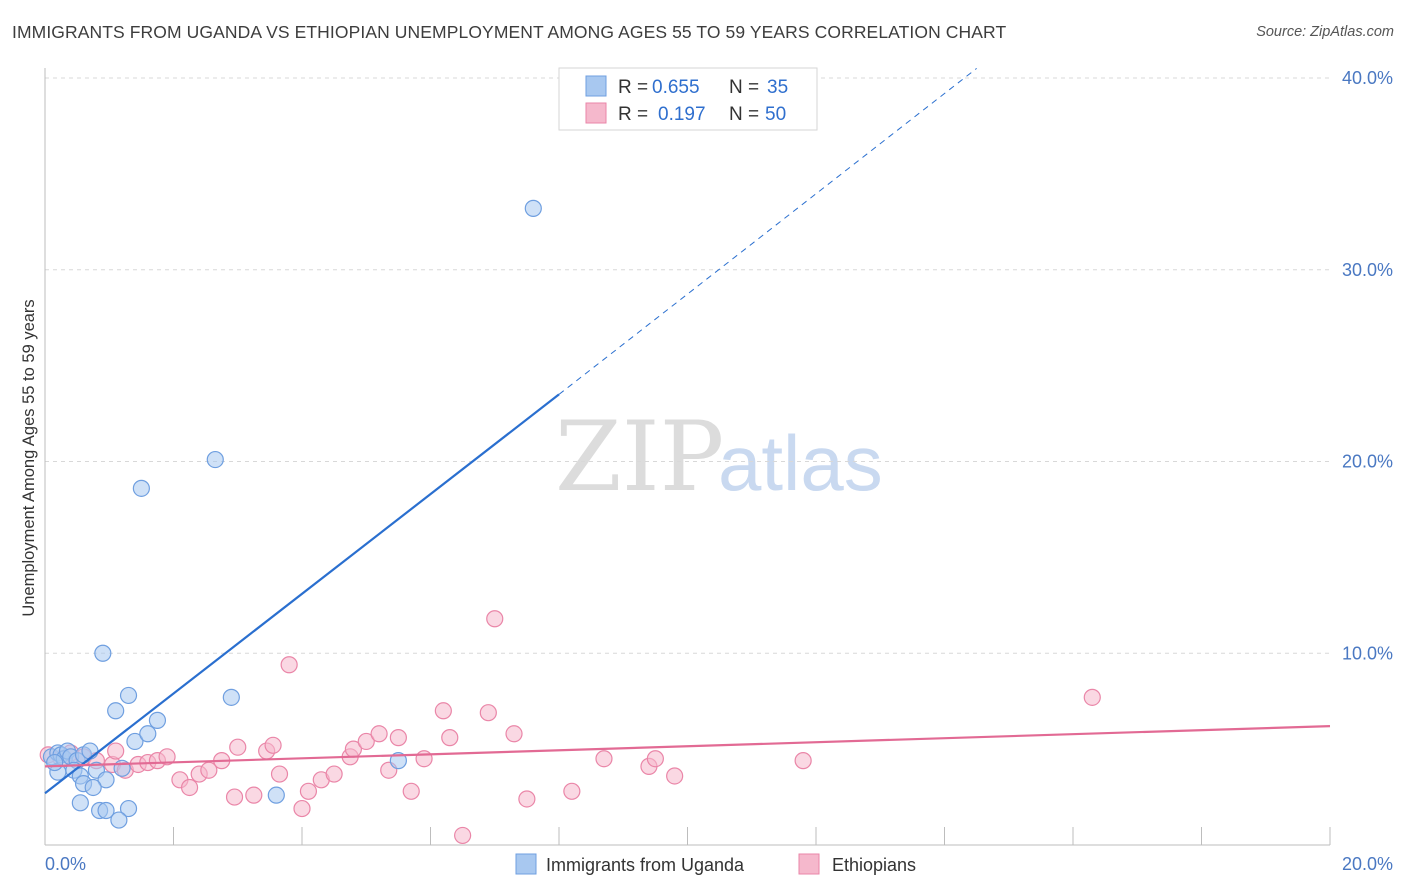  What do you see at coordinates (1367, 653) in the screenshot?
I see `y-tick-label: 10.0%` at bounding box center [1367, 653].